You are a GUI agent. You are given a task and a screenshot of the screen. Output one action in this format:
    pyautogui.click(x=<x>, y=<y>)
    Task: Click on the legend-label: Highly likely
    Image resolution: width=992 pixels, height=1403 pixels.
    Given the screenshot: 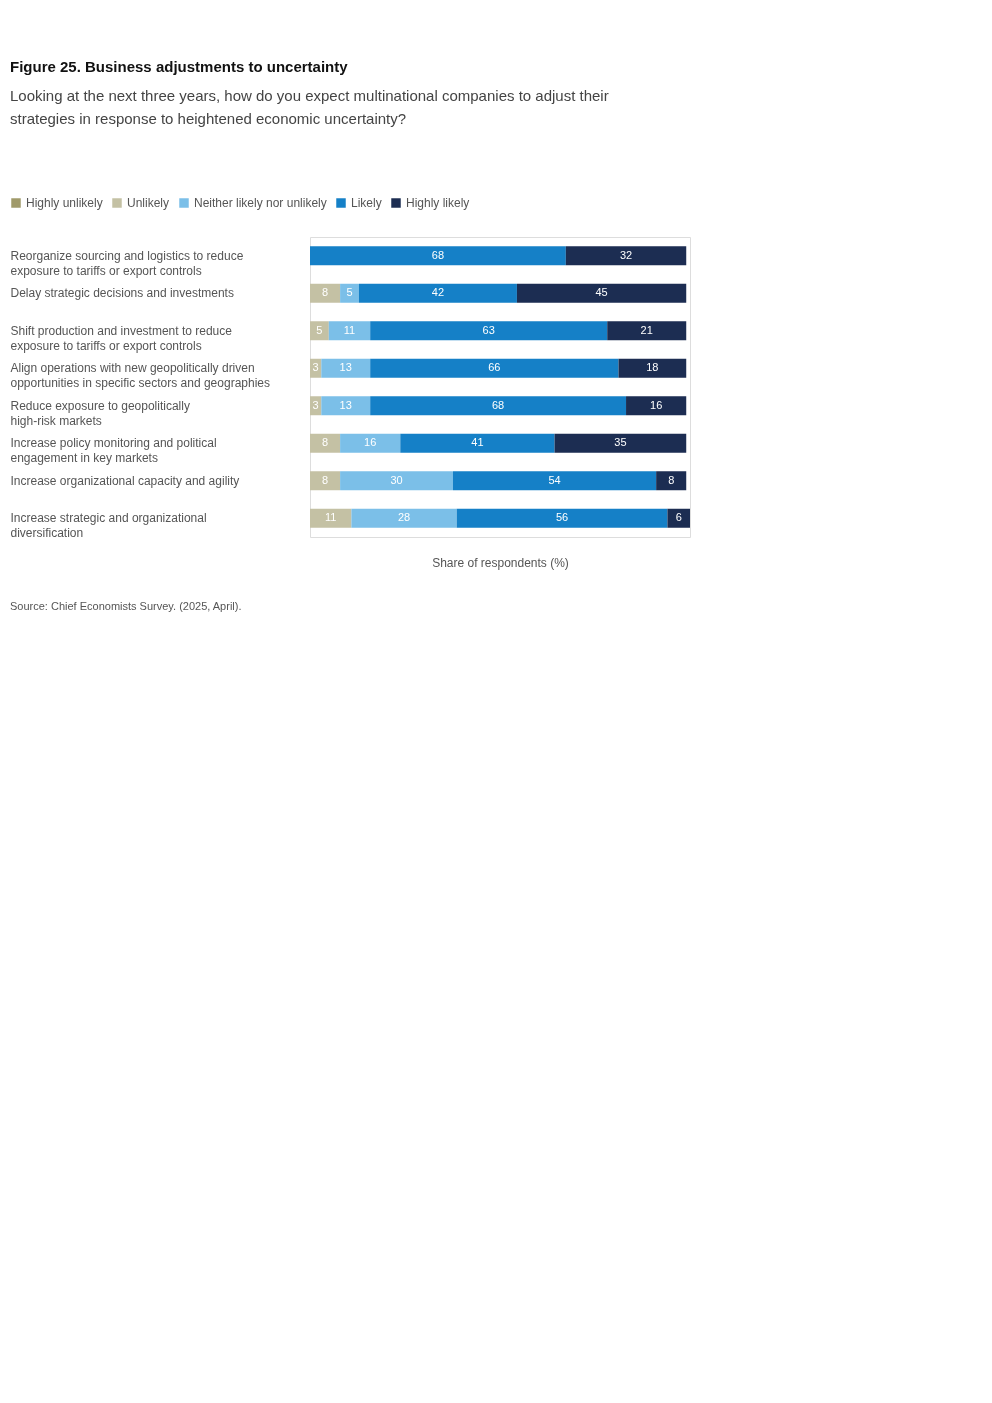 What is the action you would take?
    pyautogui.click(x=438, y=203)
    